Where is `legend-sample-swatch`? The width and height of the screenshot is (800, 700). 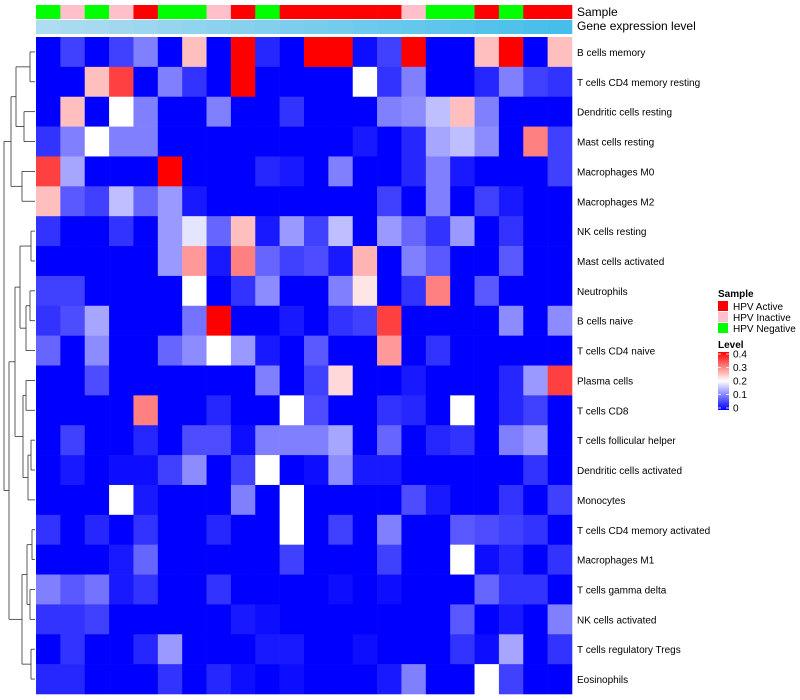
legend-sample-swatch is located at coordinates (723, 328).